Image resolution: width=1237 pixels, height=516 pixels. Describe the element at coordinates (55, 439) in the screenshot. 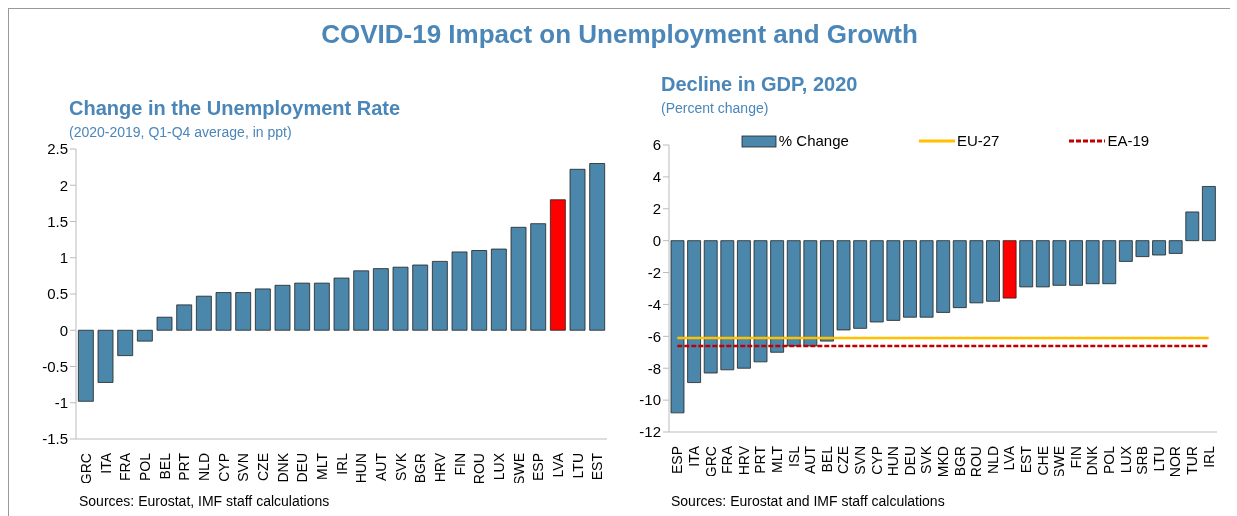

I see `y-tick-label: -1.5` at that location.